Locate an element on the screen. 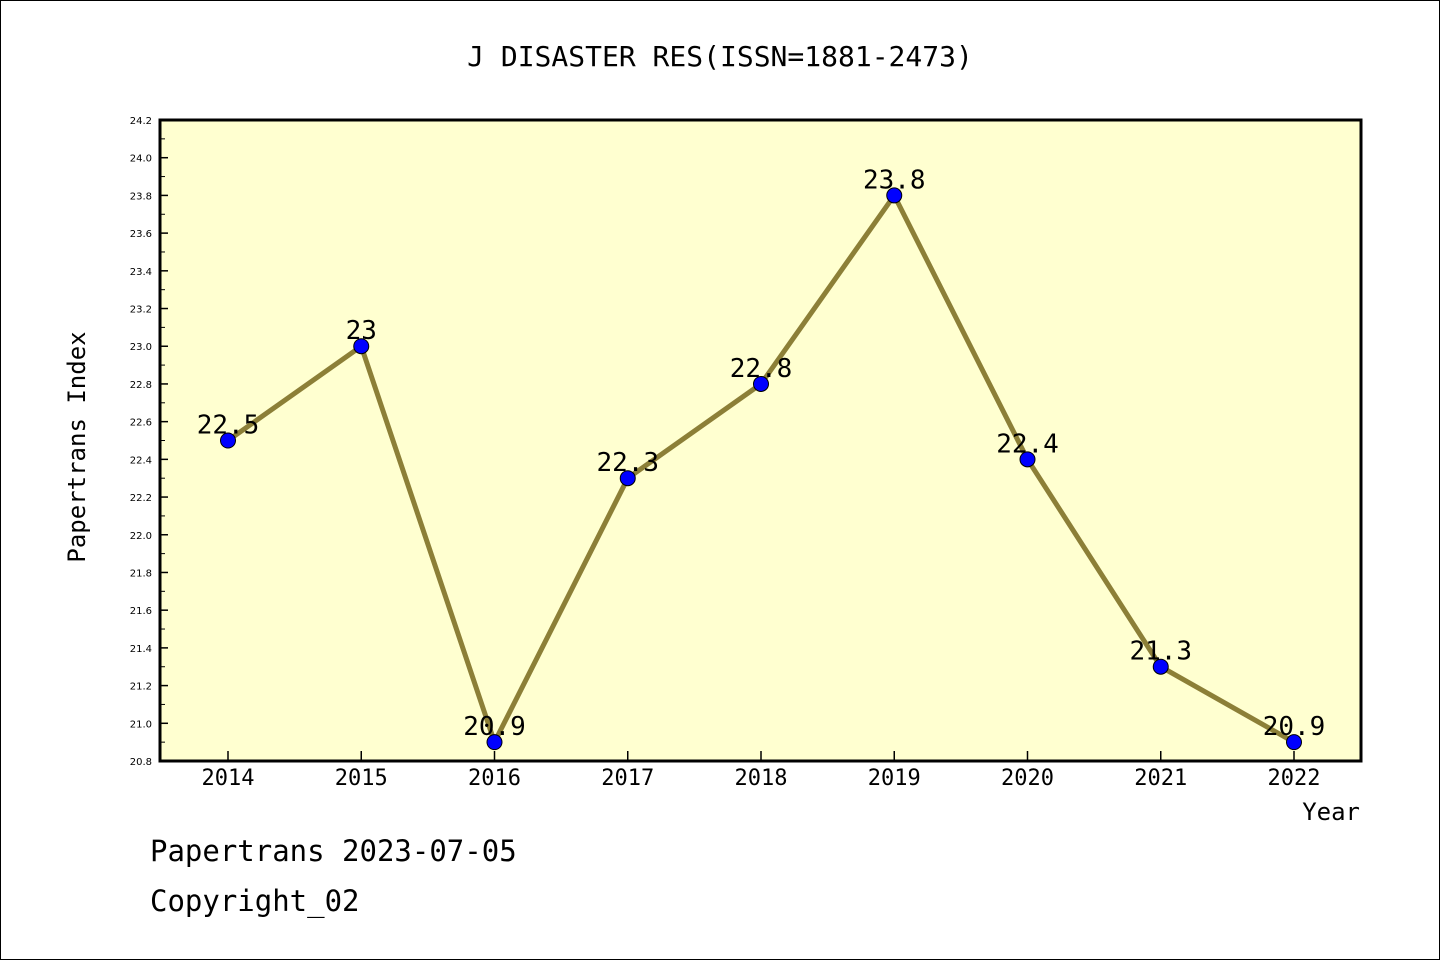 The width and height of the screenshot is (1440, 960). y-tick-label: 21.4 is located at coordinates (141, 649).